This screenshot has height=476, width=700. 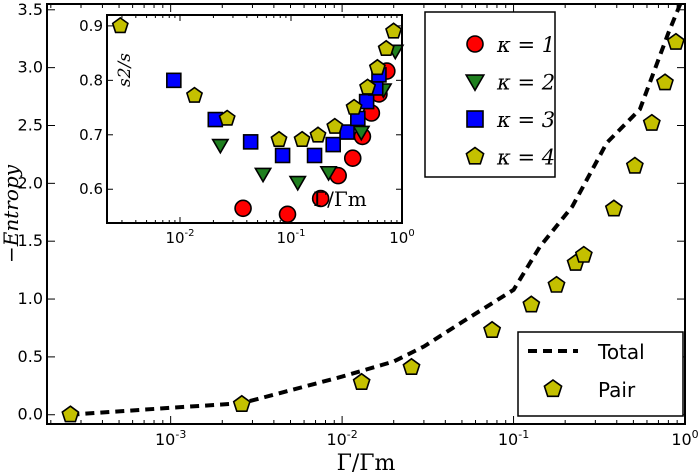 What do you see at coordinates (339, 199) in the screenshot?
I see `inset-x-label: Γ/Γm` at bounding box center [339, 199].